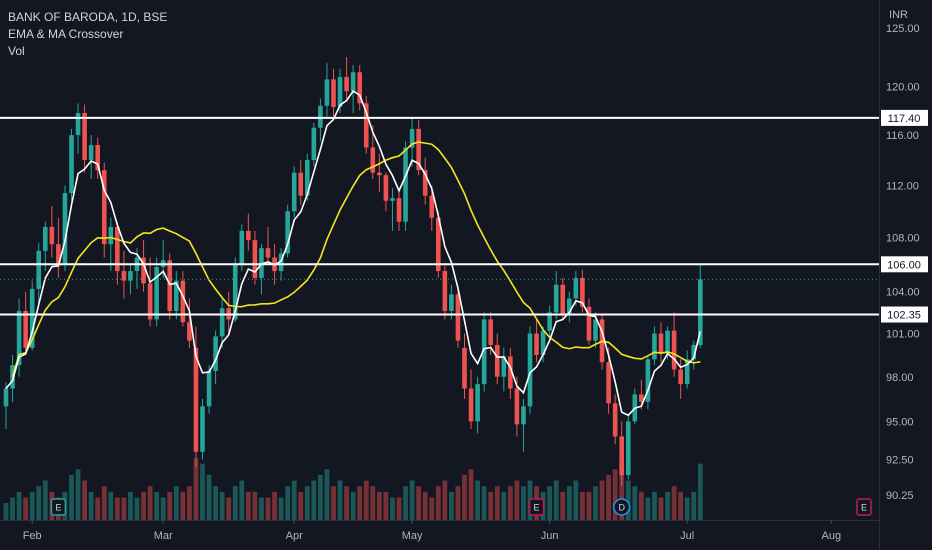 Image resolution: width=932 pixels, height=550 pixels. I want to click on symbol-title: BANK OF BARODA, 1D, BSE, so click(88, 17).